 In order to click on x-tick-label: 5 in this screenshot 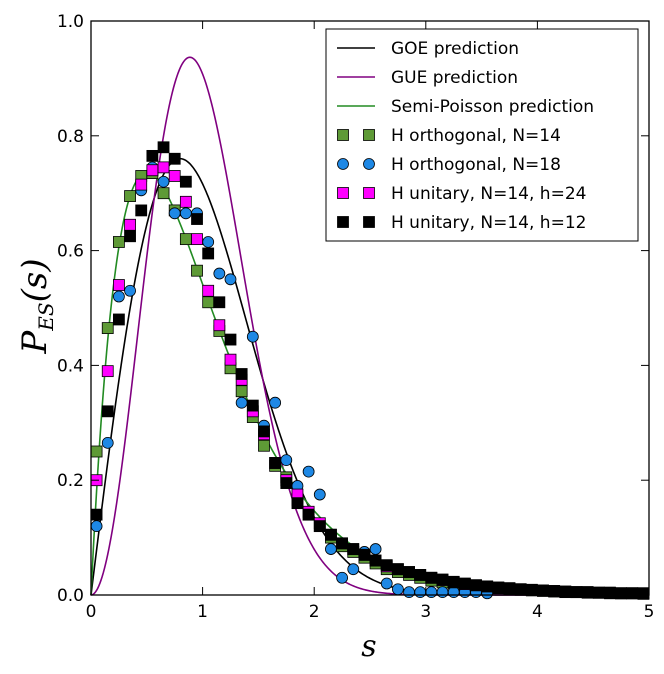, I will do `click(649, 612)`.